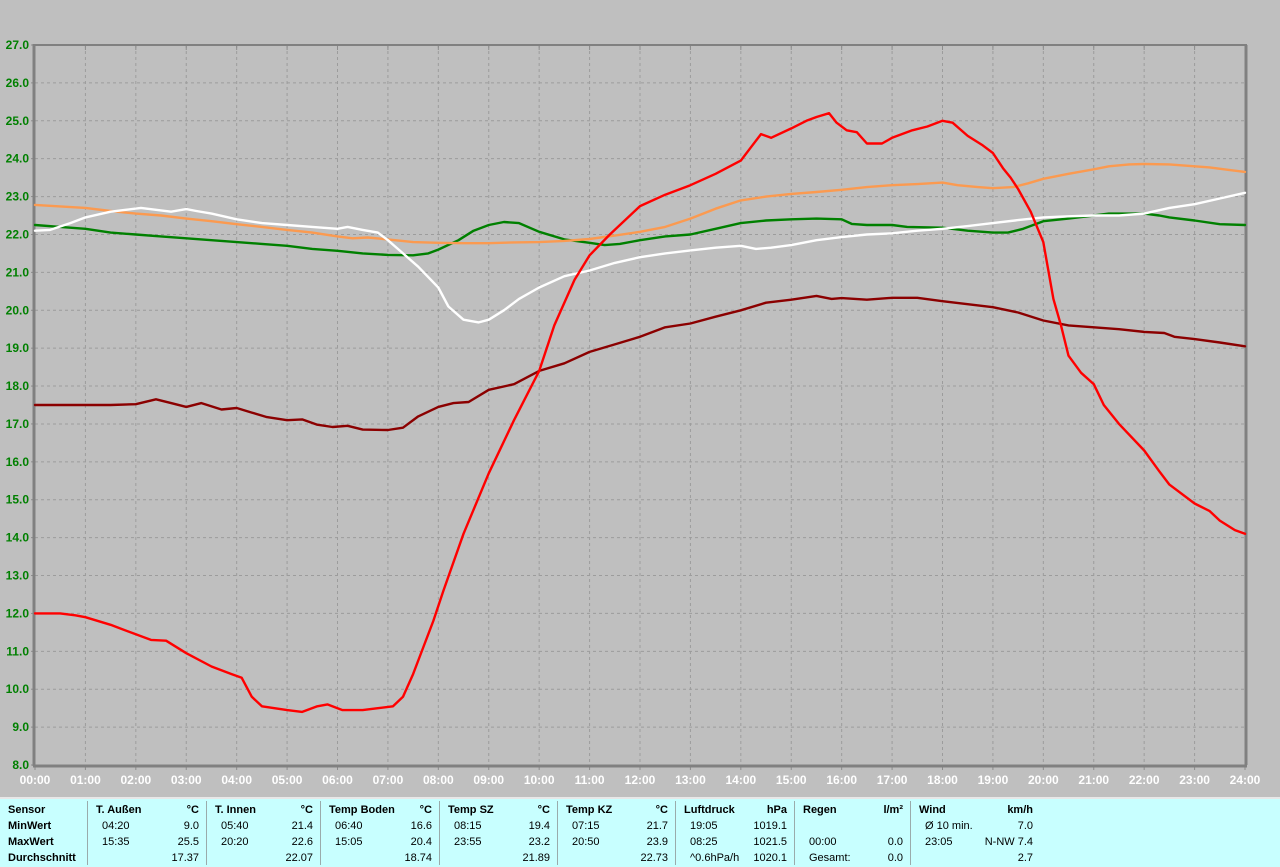 The height and width of the screenshot is (867, 1280). What do you see at coordinates (640, 234) in the screenshot?
I see `series-t-innen` at bounding box center [640, 234].